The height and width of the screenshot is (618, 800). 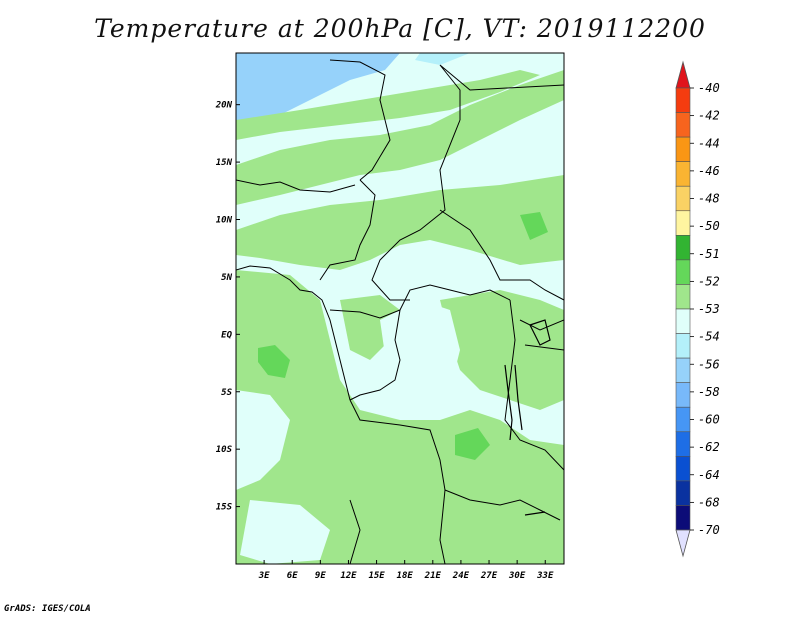 What do you see at coordinates (227, 307) in the screenshot?
I see `latitude-axis: 20N 15N 10N 5N EQ 5S 10S 15S` at bounding box center [227, 307].